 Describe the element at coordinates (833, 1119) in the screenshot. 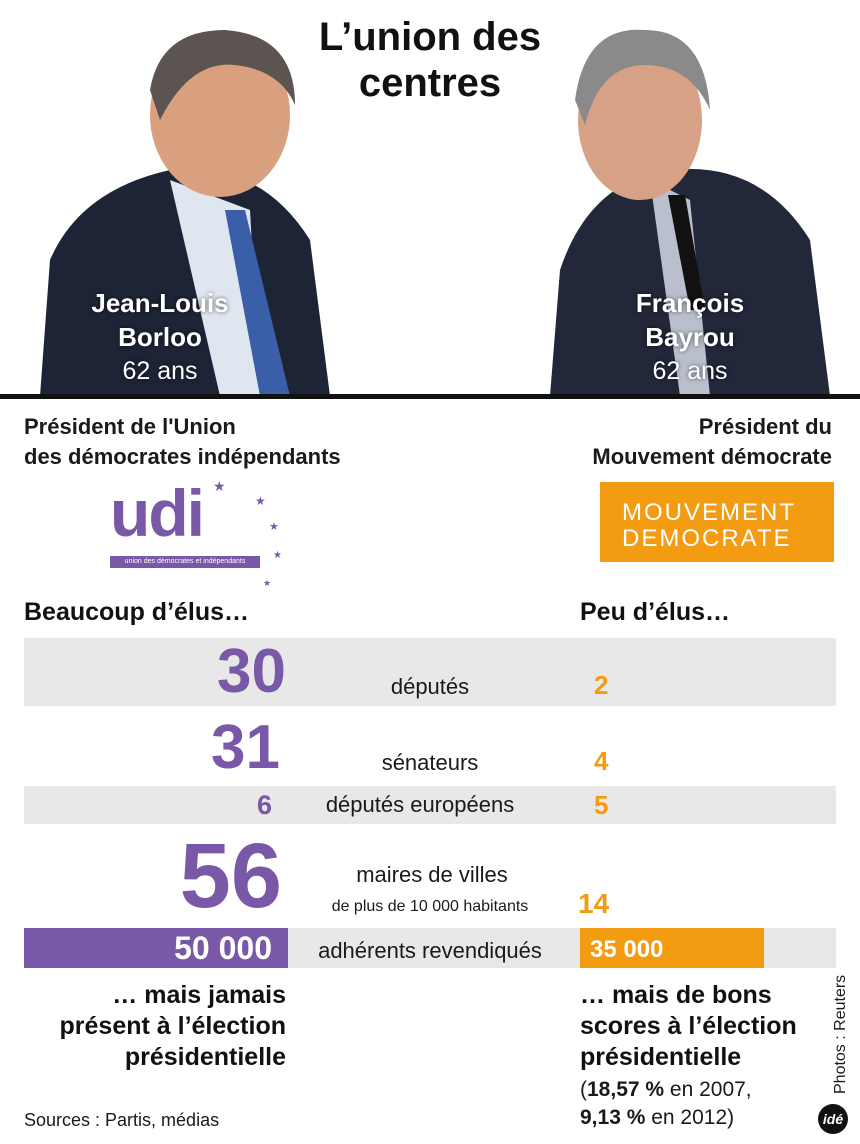

I see `ide-logo: idé` at that location.